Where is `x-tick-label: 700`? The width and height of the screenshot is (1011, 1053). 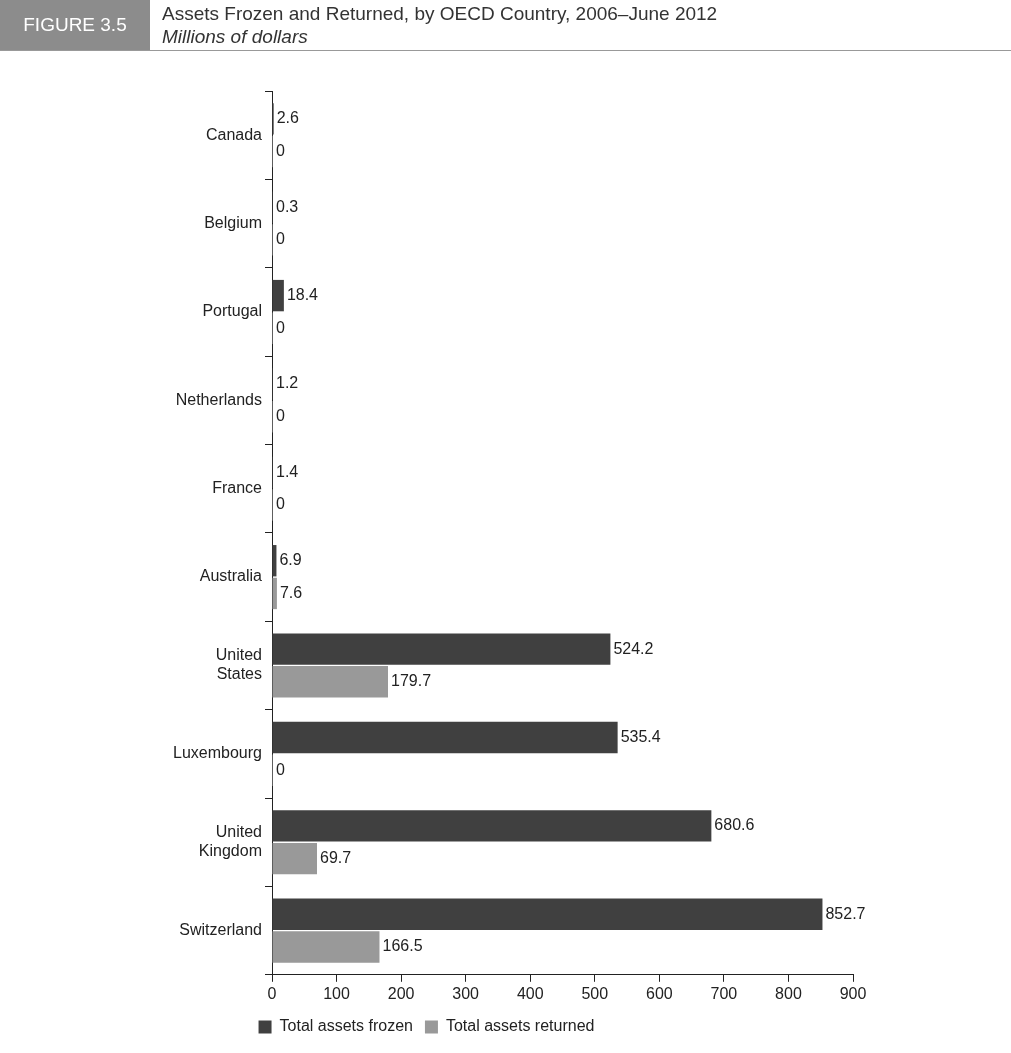
x-tick-label: 700 is located at coordinates (724, 993).